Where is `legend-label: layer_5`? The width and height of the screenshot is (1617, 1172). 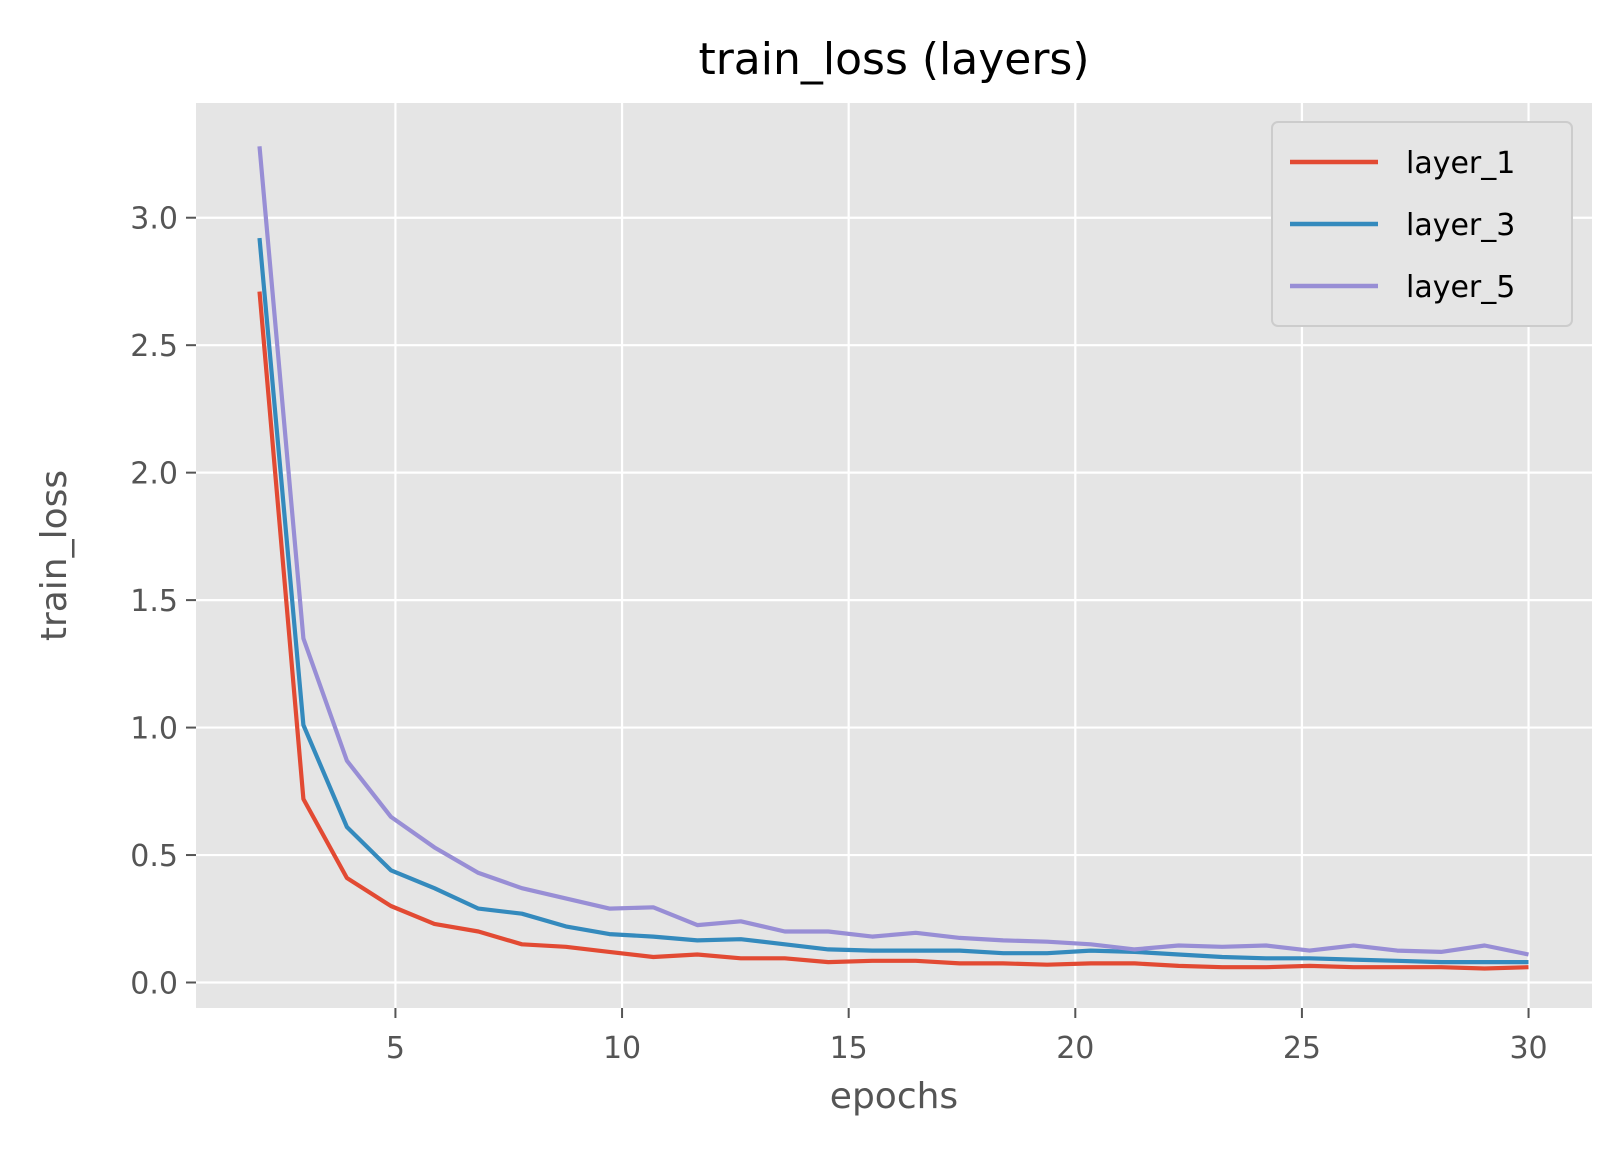
legend-label: layer_5 is located at coordinates (1460, 287).